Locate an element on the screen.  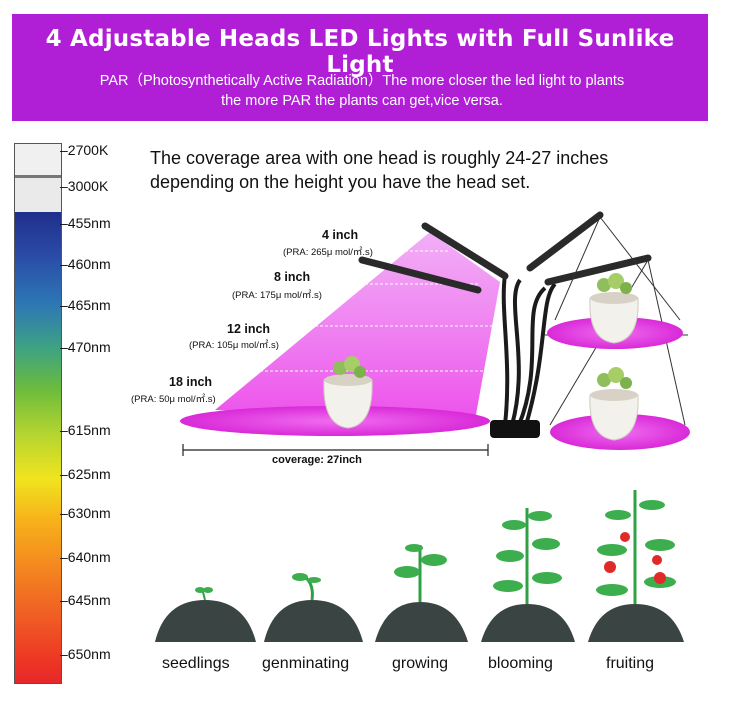
spectrum-tick-645nm: –645nm is located at coordinates (85, 600).